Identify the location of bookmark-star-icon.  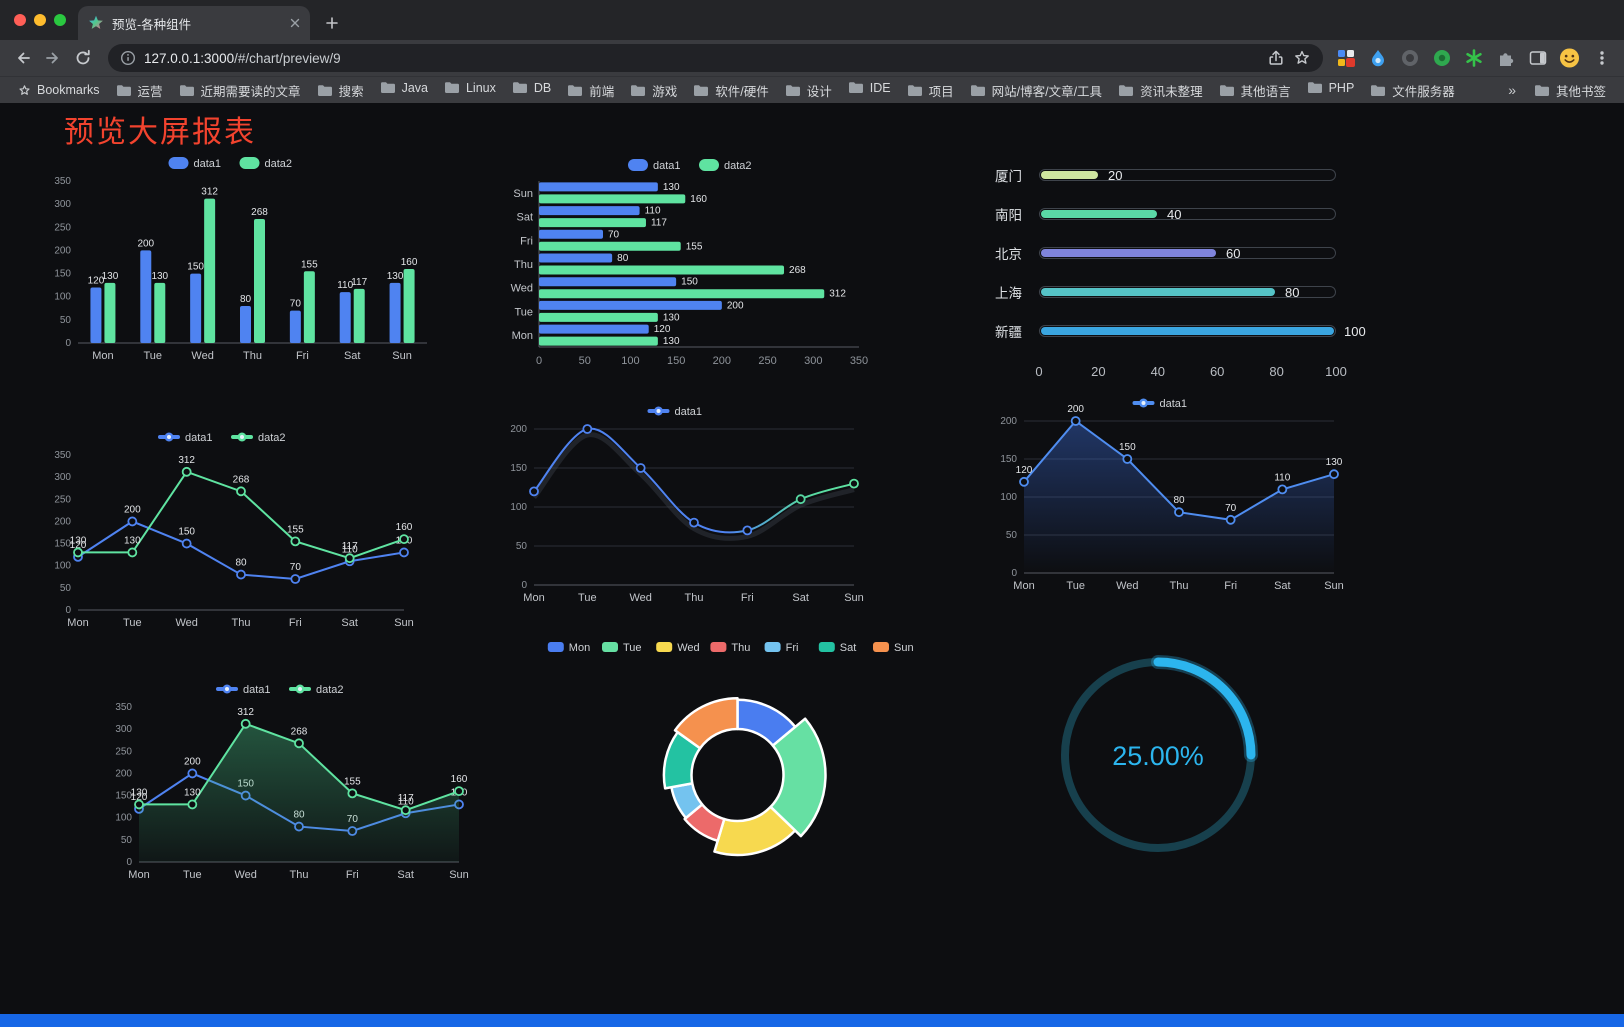
(1302, 58).